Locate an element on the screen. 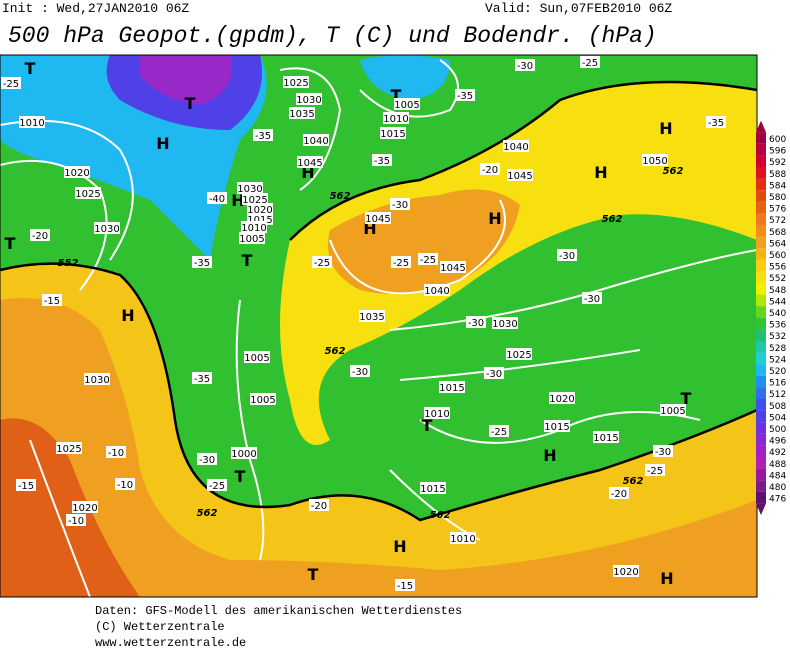 This screenshot has width=790, height=648. colorbar-label: 524 is located at coordinates (777, 360).